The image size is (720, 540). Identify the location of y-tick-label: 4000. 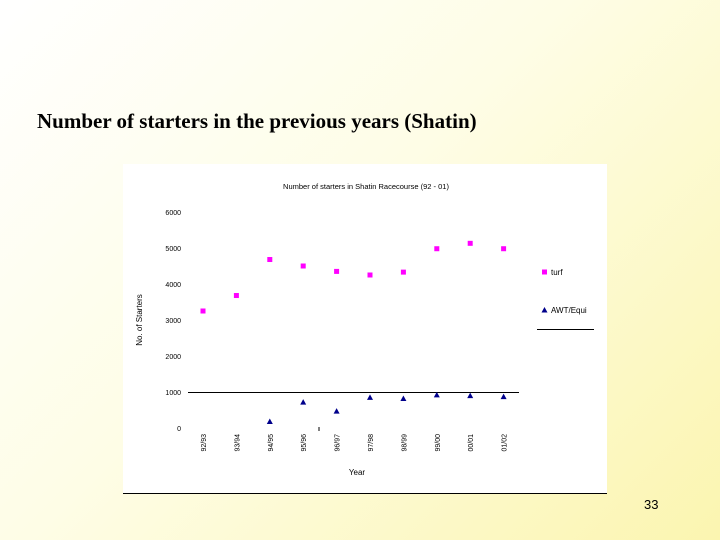
(173, 285).